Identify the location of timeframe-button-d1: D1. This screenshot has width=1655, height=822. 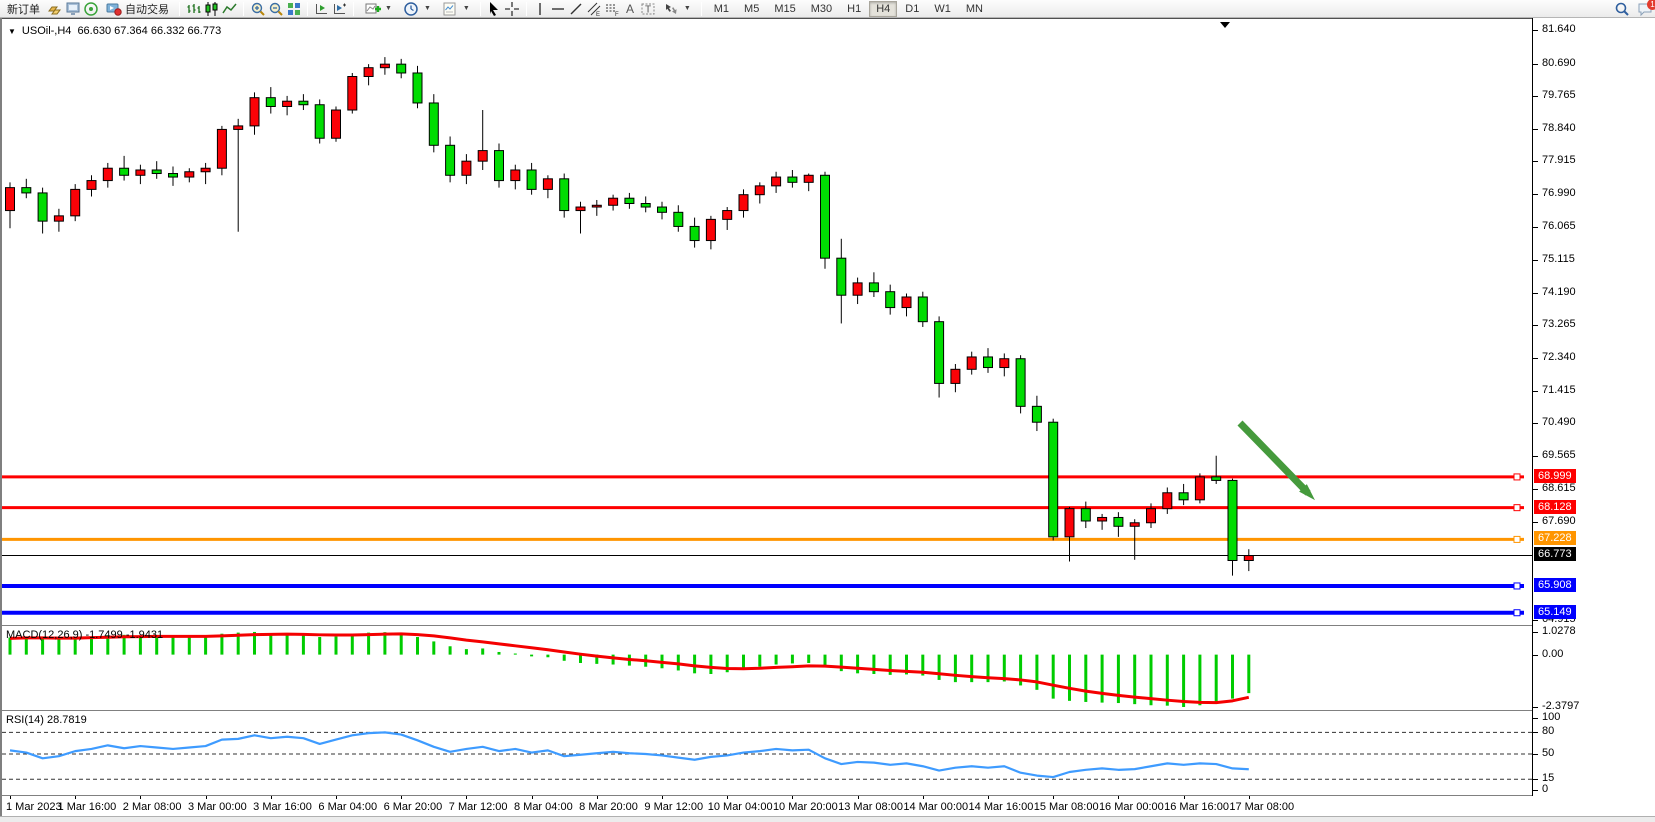
(912, 9).